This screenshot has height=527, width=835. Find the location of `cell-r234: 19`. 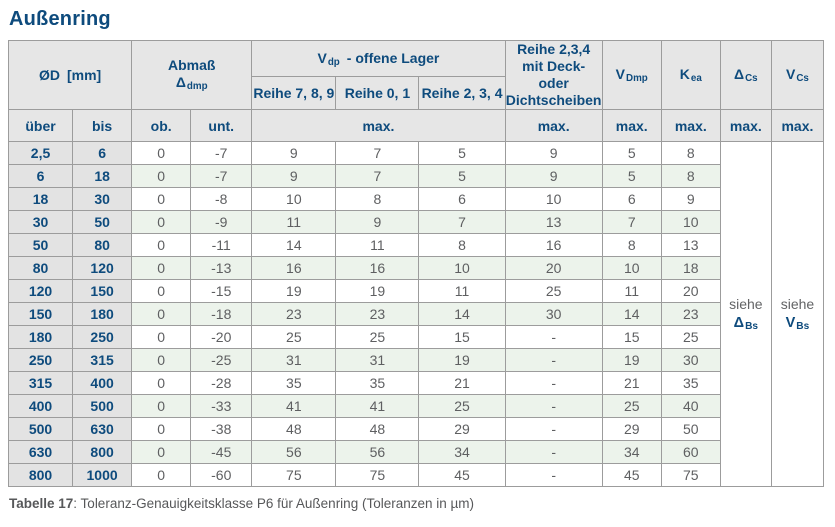

cell-r234: 19 is located at coordinates (462, 360).